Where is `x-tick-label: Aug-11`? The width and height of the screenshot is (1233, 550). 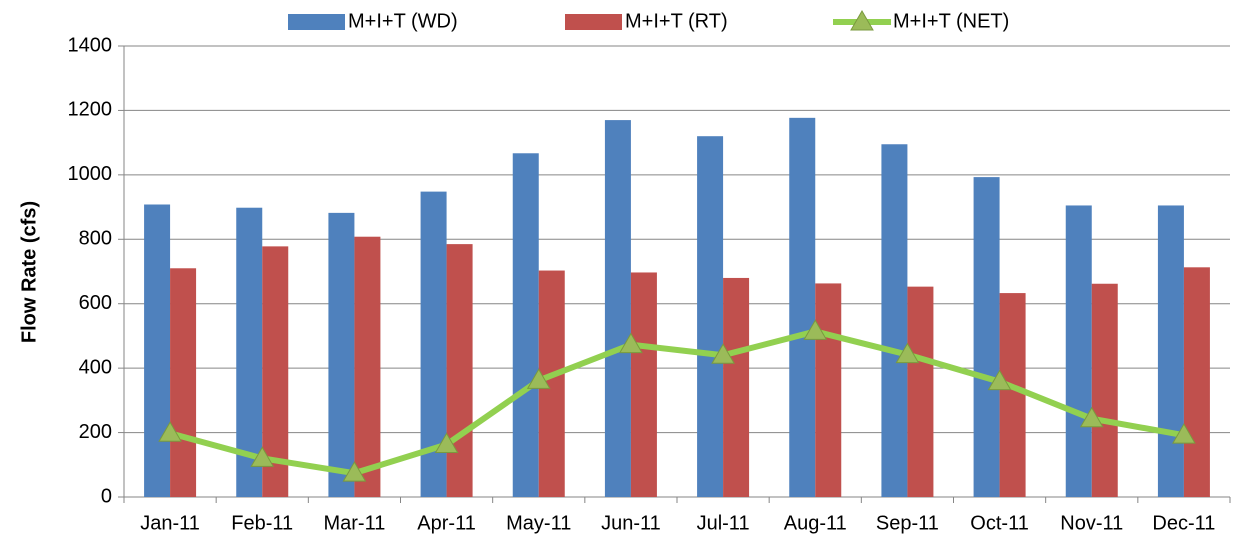
x-tick-label: Aug-11 is located at coordinates (815, 523).